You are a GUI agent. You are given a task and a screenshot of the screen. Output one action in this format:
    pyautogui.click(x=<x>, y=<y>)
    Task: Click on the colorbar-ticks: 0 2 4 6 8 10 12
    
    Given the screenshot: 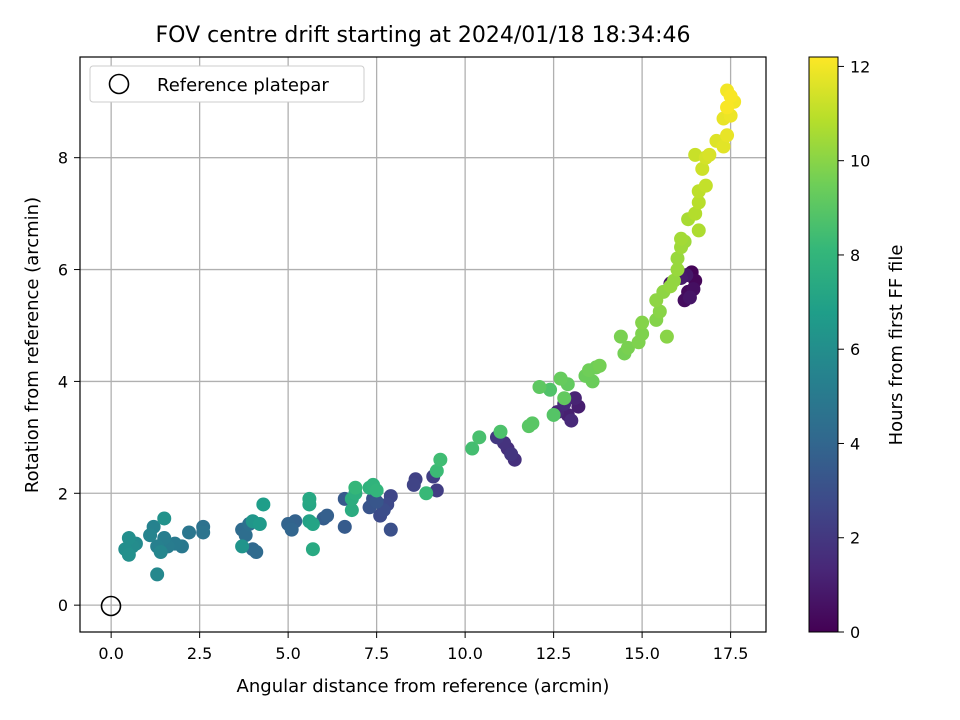 What is the action you would take?
    pyautogui.click(x=854, y=349)
    